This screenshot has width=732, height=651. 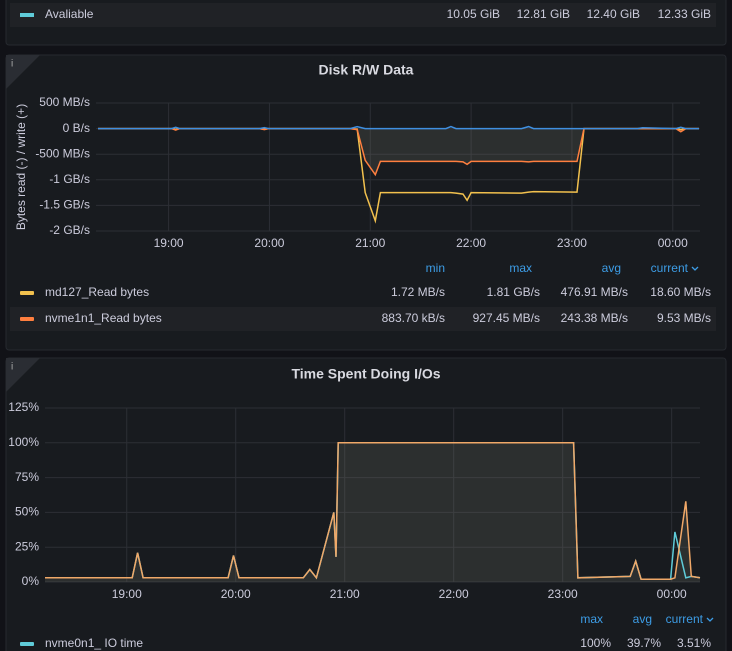 What do you see at coordinates (69, 179) in the screenshot?
I see `y-tick-label: -1 GB/s` at bounding box center [69, 179].